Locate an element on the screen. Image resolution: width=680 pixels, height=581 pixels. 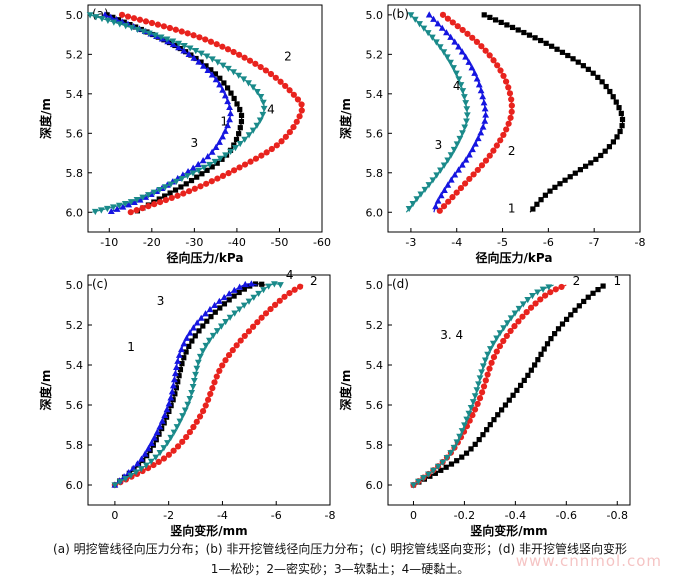
curve-annotation: 2 is located at coordinates (314, 281).